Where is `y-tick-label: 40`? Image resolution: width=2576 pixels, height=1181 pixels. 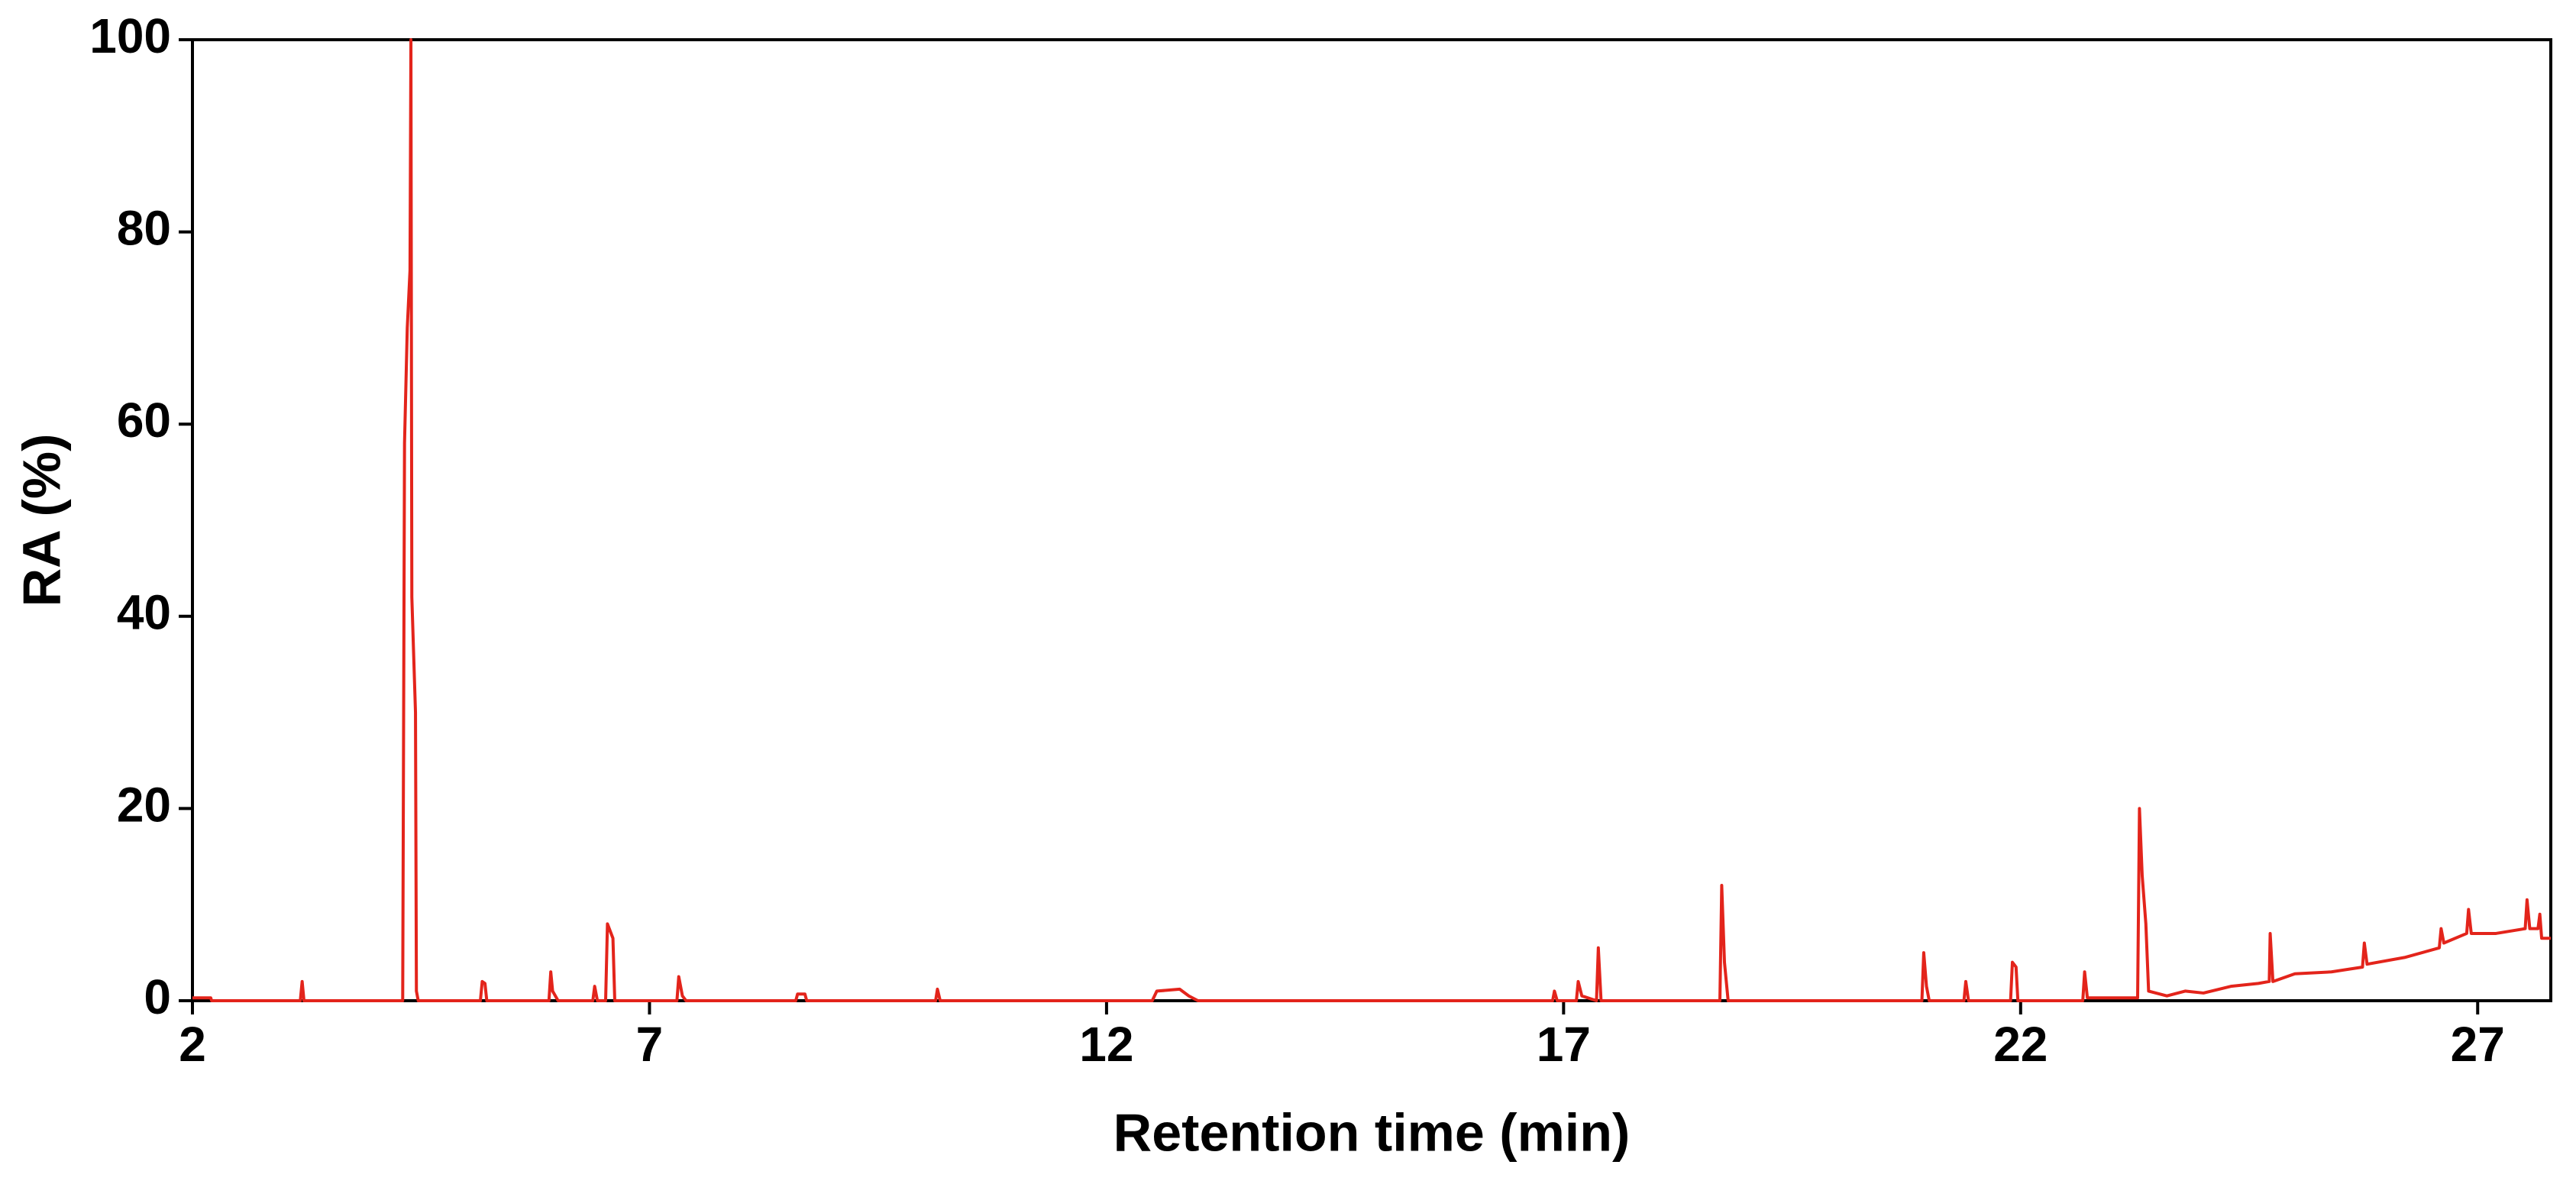 y-tick-label: 40 is located at coordinates (144, 612).